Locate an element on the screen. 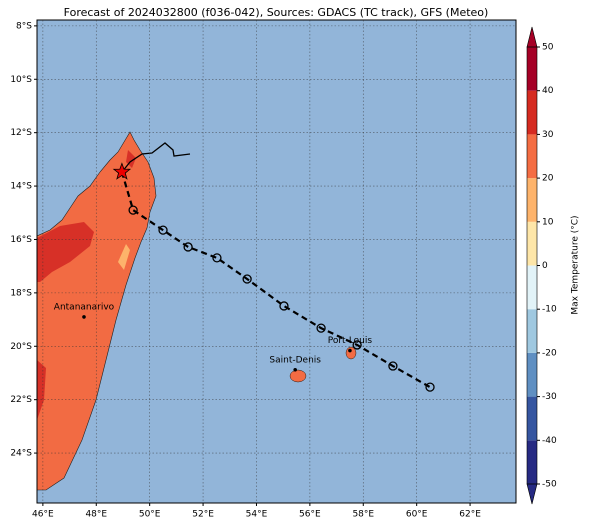  colorbar-tick-label: 40 is located at coordinates (548, 91).